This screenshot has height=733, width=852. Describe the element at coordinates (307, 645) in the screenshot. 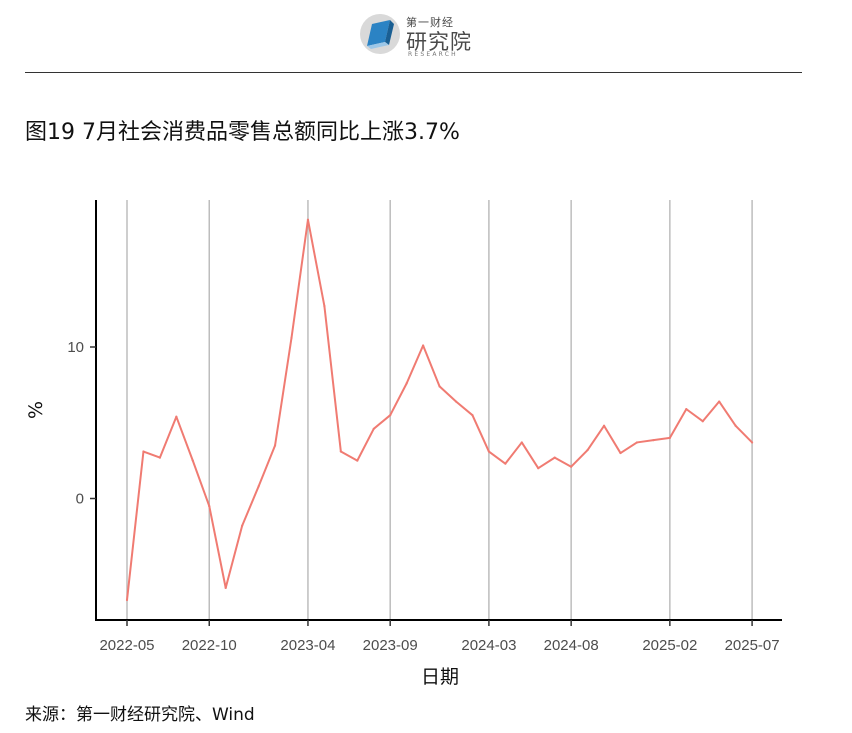

I see `x-tick-label-2023-04: 2023-04` at that location.